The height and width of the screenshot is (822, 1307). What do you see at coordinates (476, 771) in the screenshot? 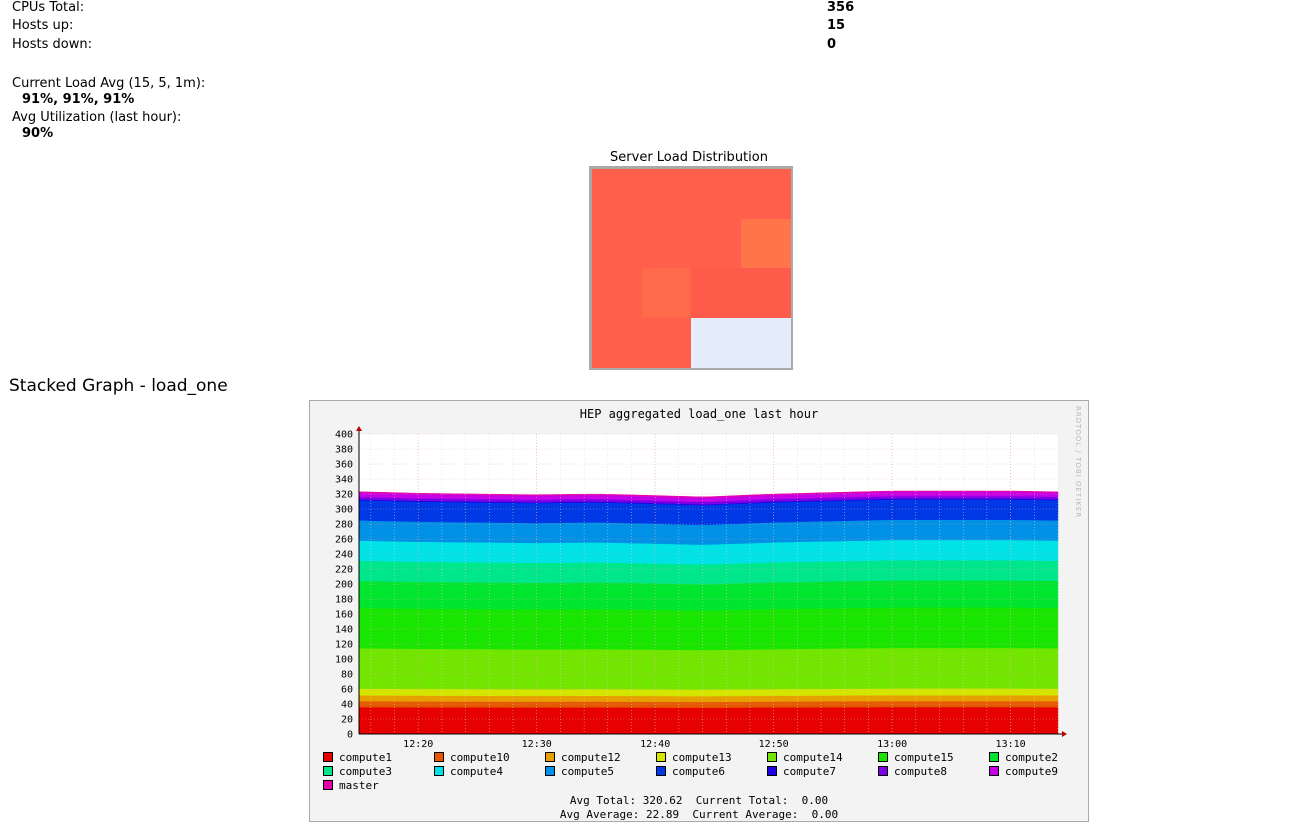
I see `legend-label: compute4` at bounding box center [476, 771].